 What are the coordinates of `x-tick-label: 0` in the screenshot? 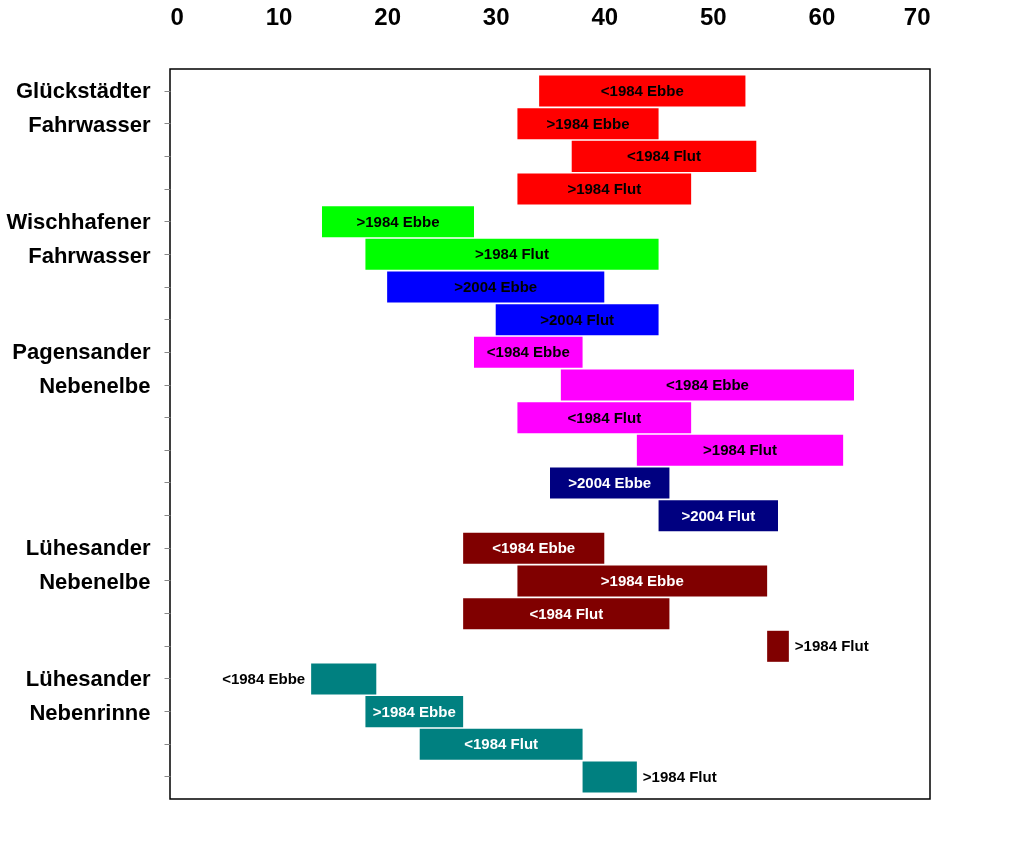 It's located at (177, 16).